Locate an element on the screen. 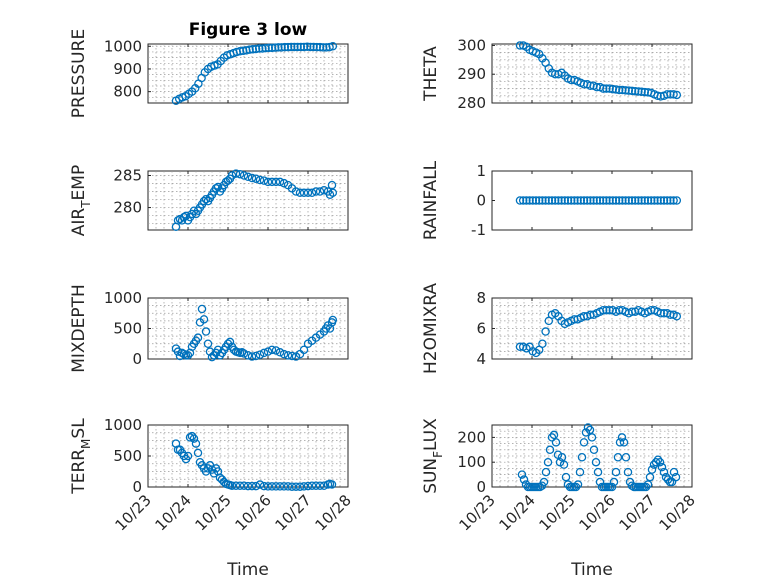  y-axis-label: RAINFALL is located at coordinates (431, 200).